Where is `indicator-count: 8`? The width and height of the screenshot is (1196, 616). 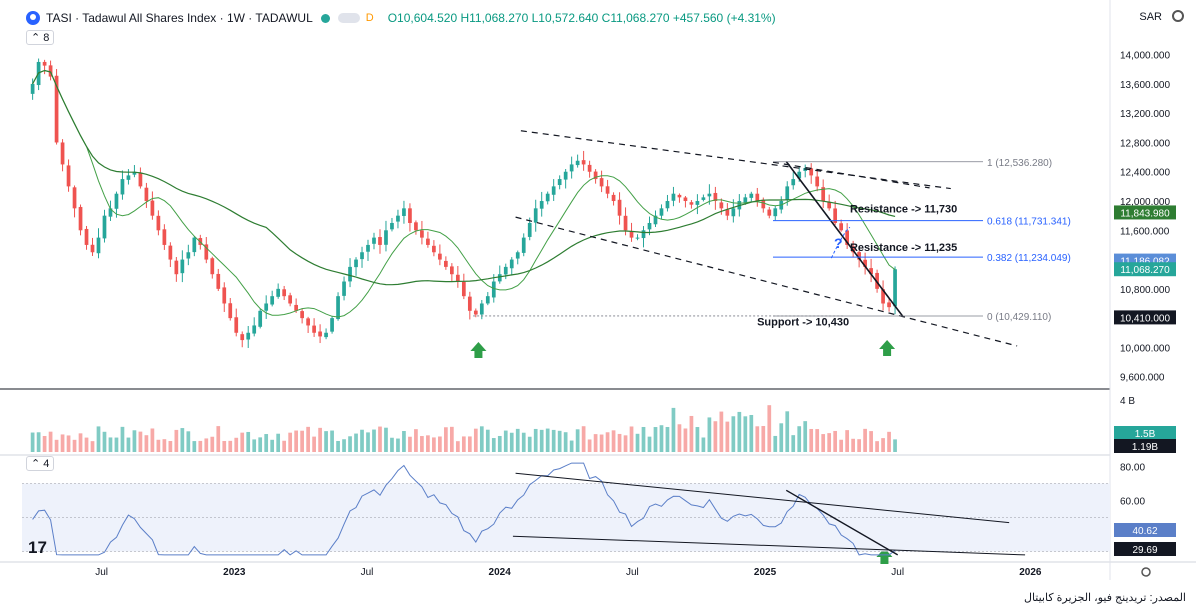 indicator-count: 8 is located at coordinates (46, 38).